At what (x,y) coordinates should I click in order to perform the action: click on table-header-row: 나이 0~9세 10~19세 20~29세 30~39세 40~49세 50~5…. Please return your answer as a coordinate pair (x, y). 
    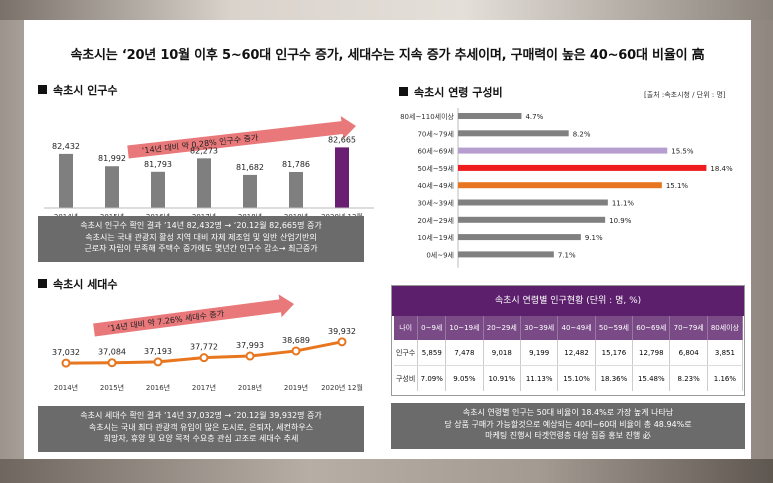
    Looking at the image, I should click on (569, 328).